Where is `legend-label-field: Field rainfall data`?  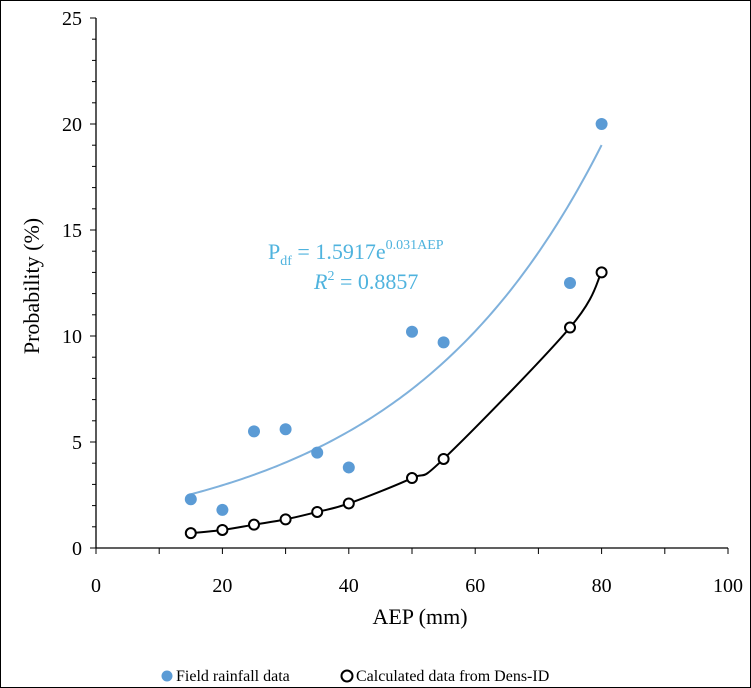
legend-label-field: Field rainfall data is located at coordinates (233, 676).